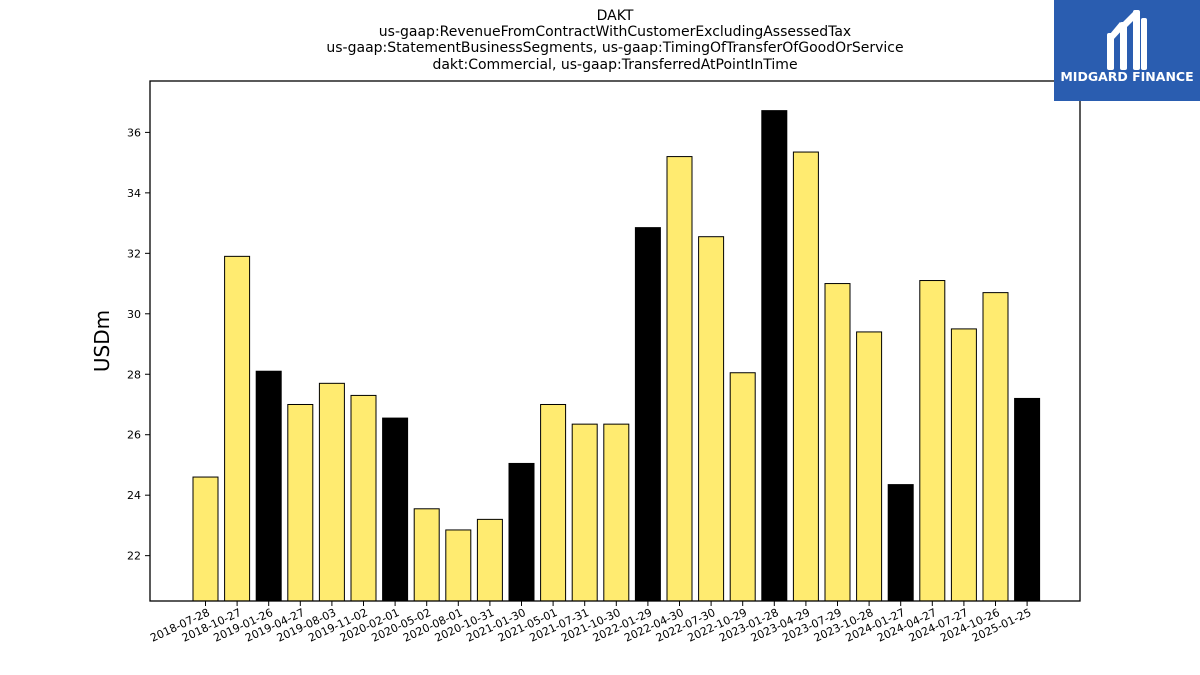 The image size is (1200, 675). Describe the element at coordinates (134, 435) in the screenshot. I see `y-tick-label: 26` at that location.